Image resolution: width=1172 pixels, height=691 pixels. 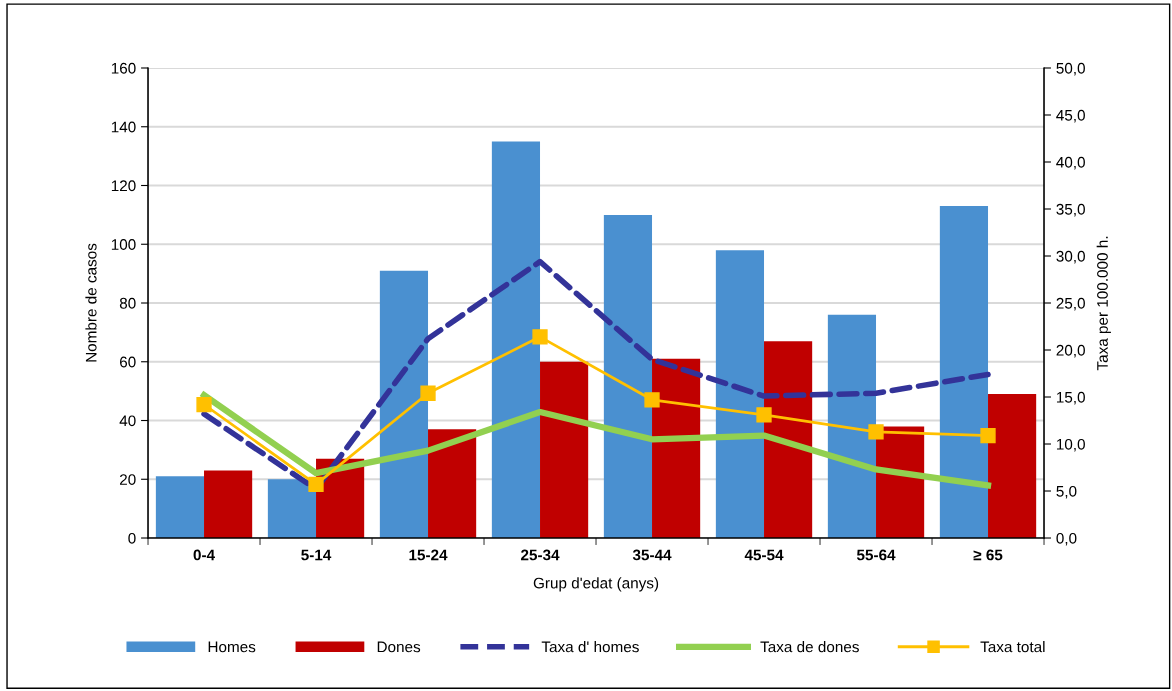 What do you see at coordinates (1070, 445) in the screenshot?
I see `y2-tick-label: 10,0` at bounding box center [1070, 445].